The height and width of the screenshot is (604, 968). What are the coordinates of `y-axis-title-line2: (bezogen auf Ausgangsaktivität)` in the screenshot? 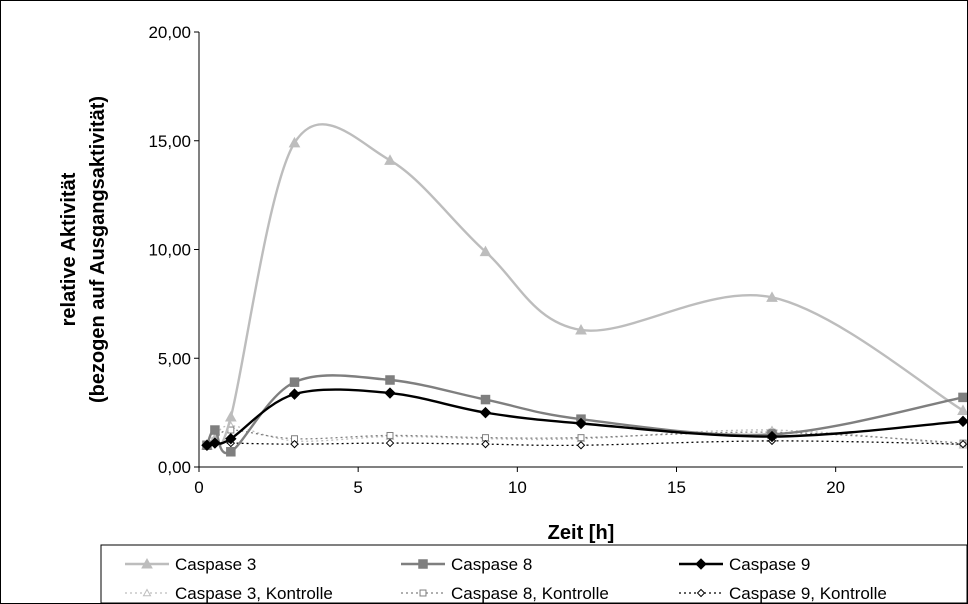 It's located at (98, 249).